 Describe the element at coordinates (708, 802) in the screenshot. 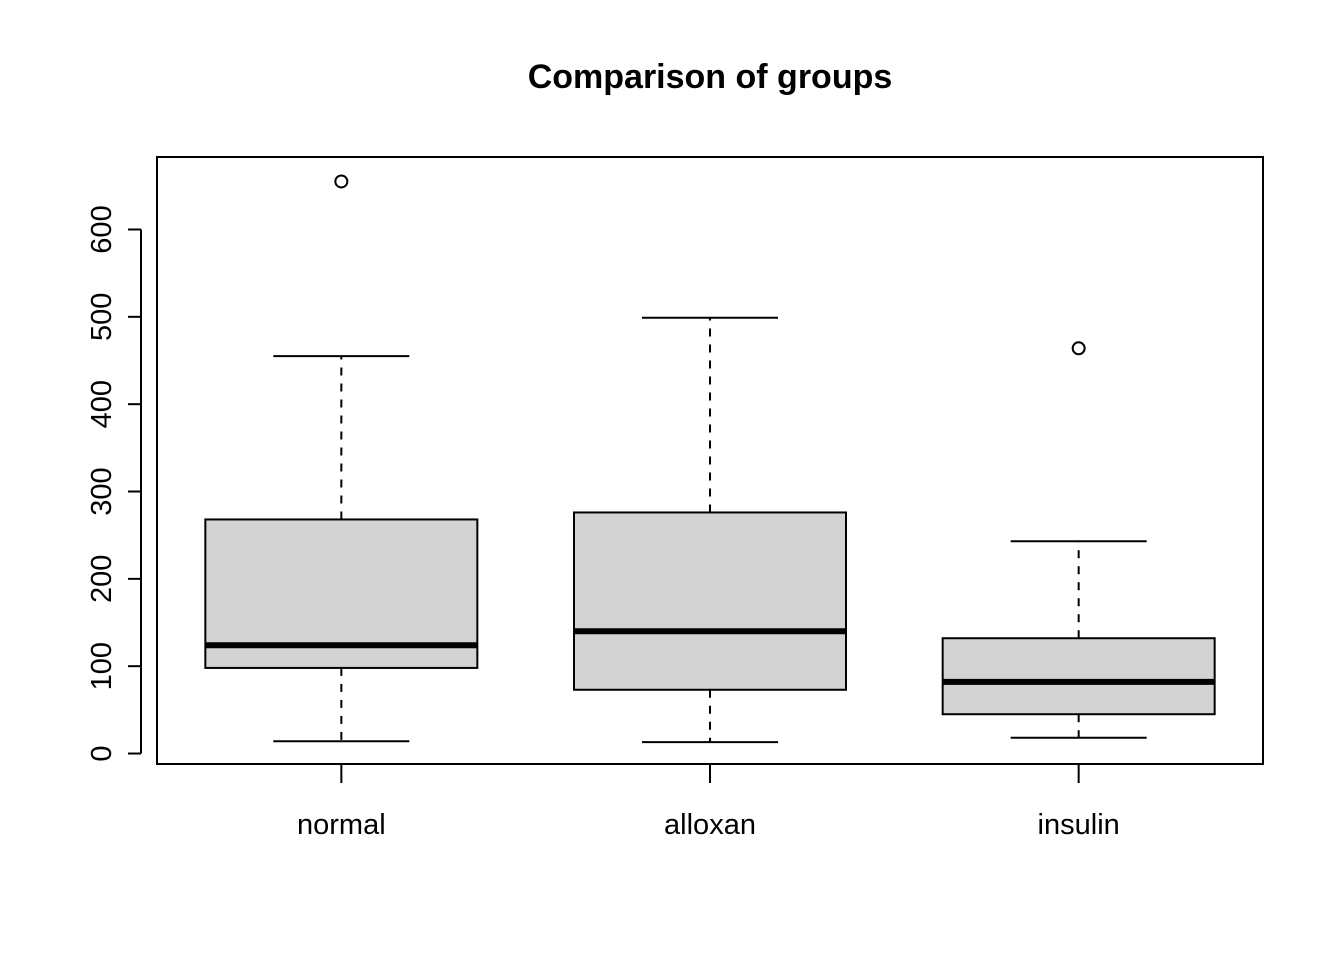

I see `x-axis: normal alloxan insulin` at that location.